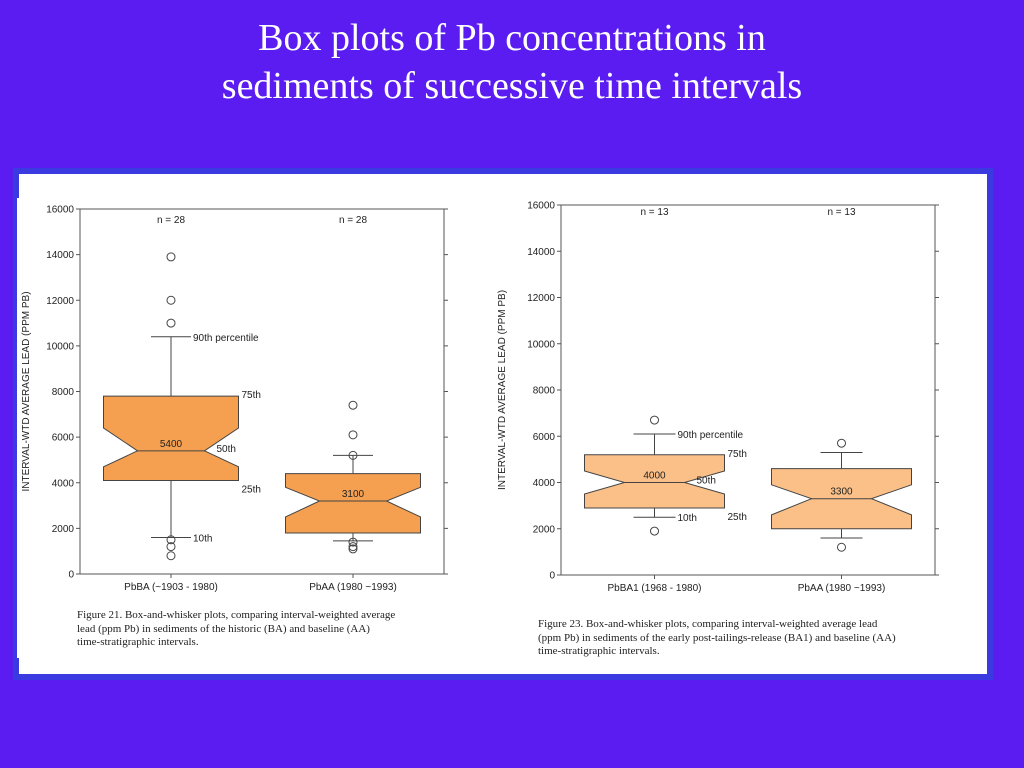  I want to click on slide-title-line2: sediments of successive time intervals, so click(512, 86).